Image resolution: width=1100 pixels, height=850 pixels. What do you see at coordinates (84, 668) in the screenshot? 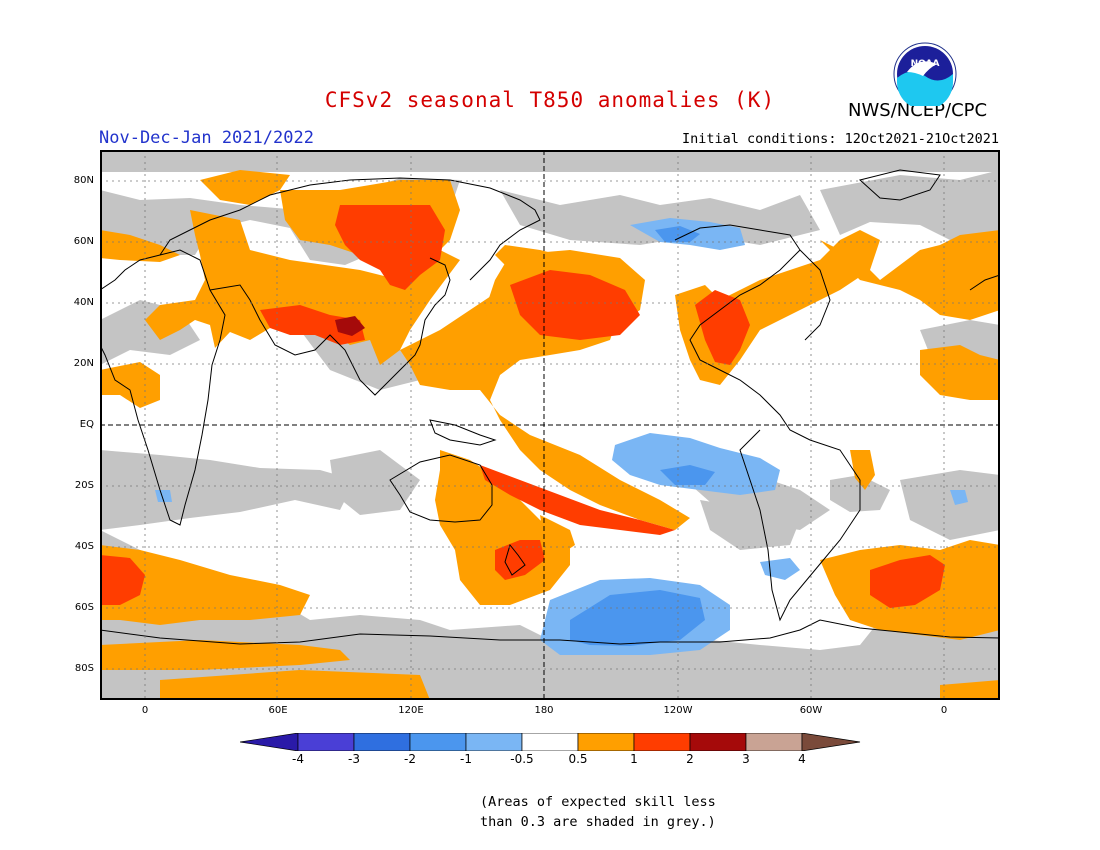
I see `lat-label-80s: 80S` at bounding box center [84, 668].